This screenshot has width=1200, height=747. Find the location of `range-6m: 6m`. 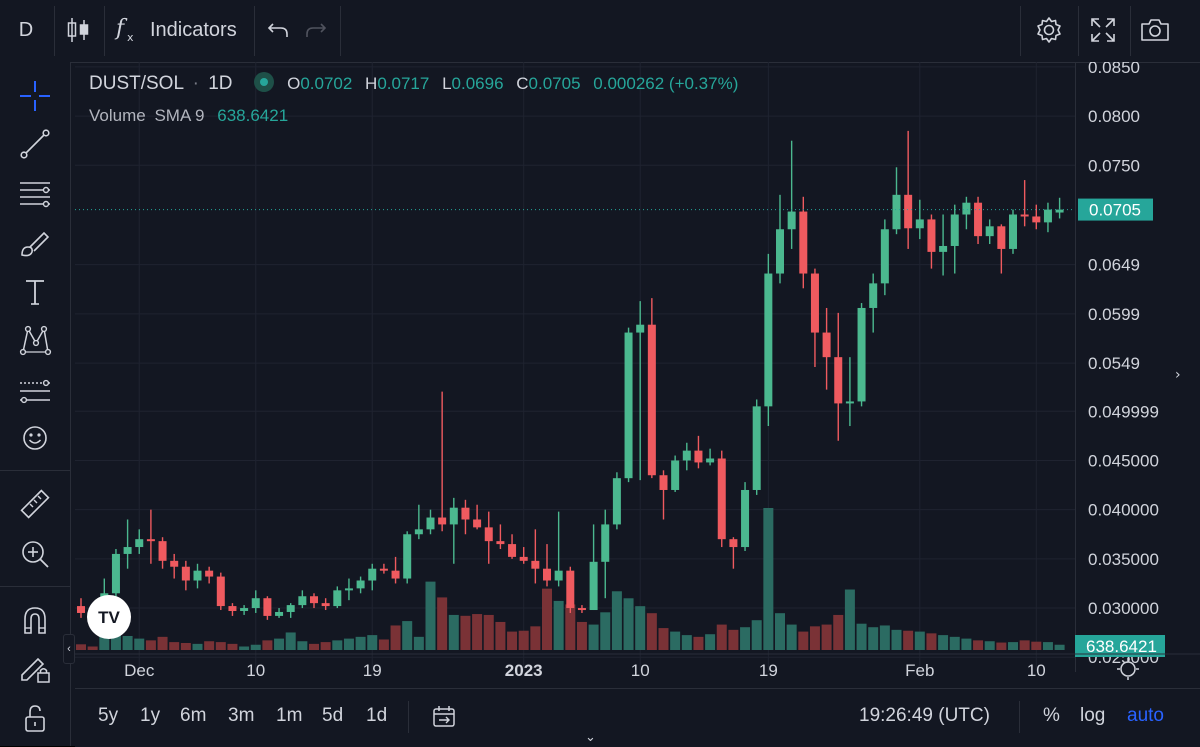

range-6m: 6m is located at coordinates (193, 715).